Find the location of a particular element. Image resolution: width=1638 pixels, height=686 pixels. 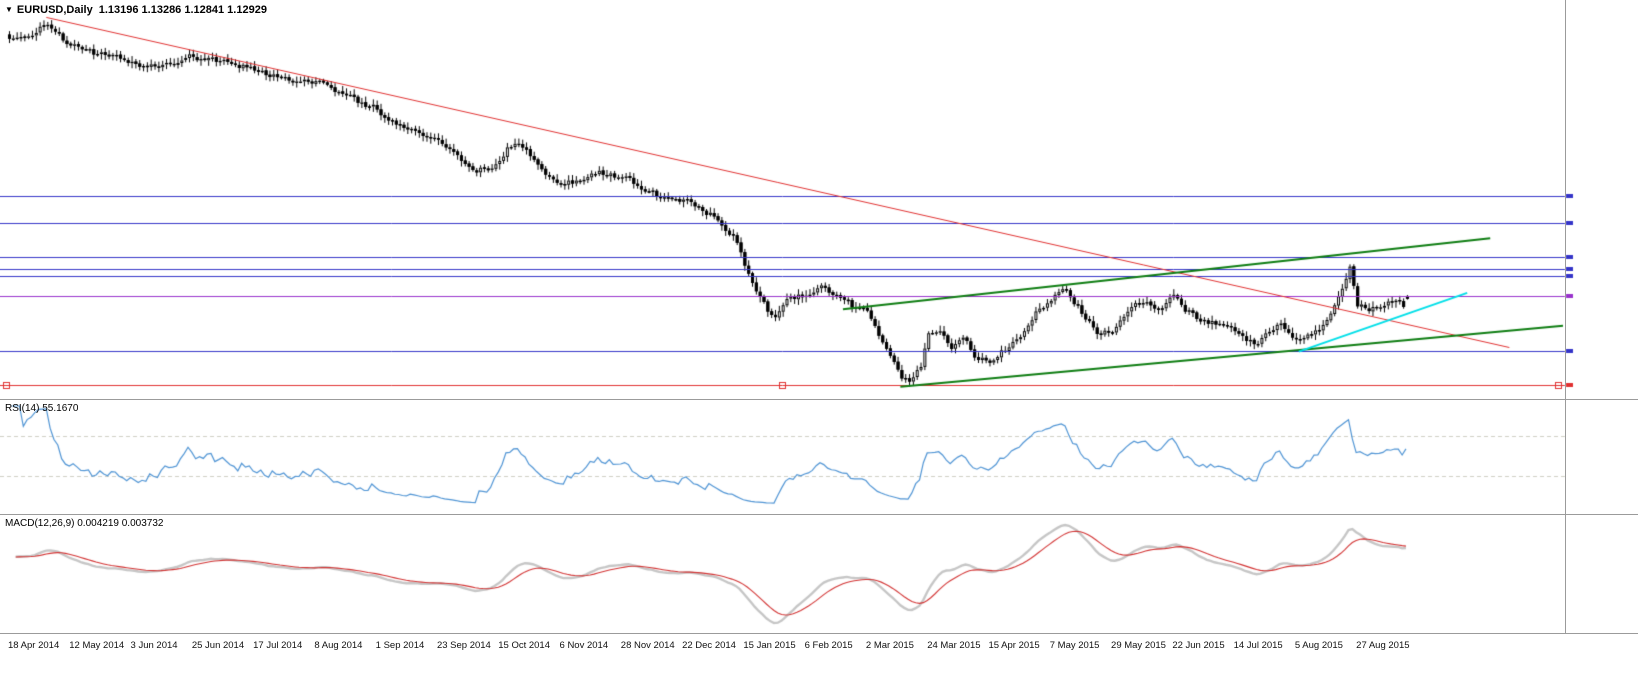

date-label: 27 Aug 2015 is located at coordinates (1383, 645).